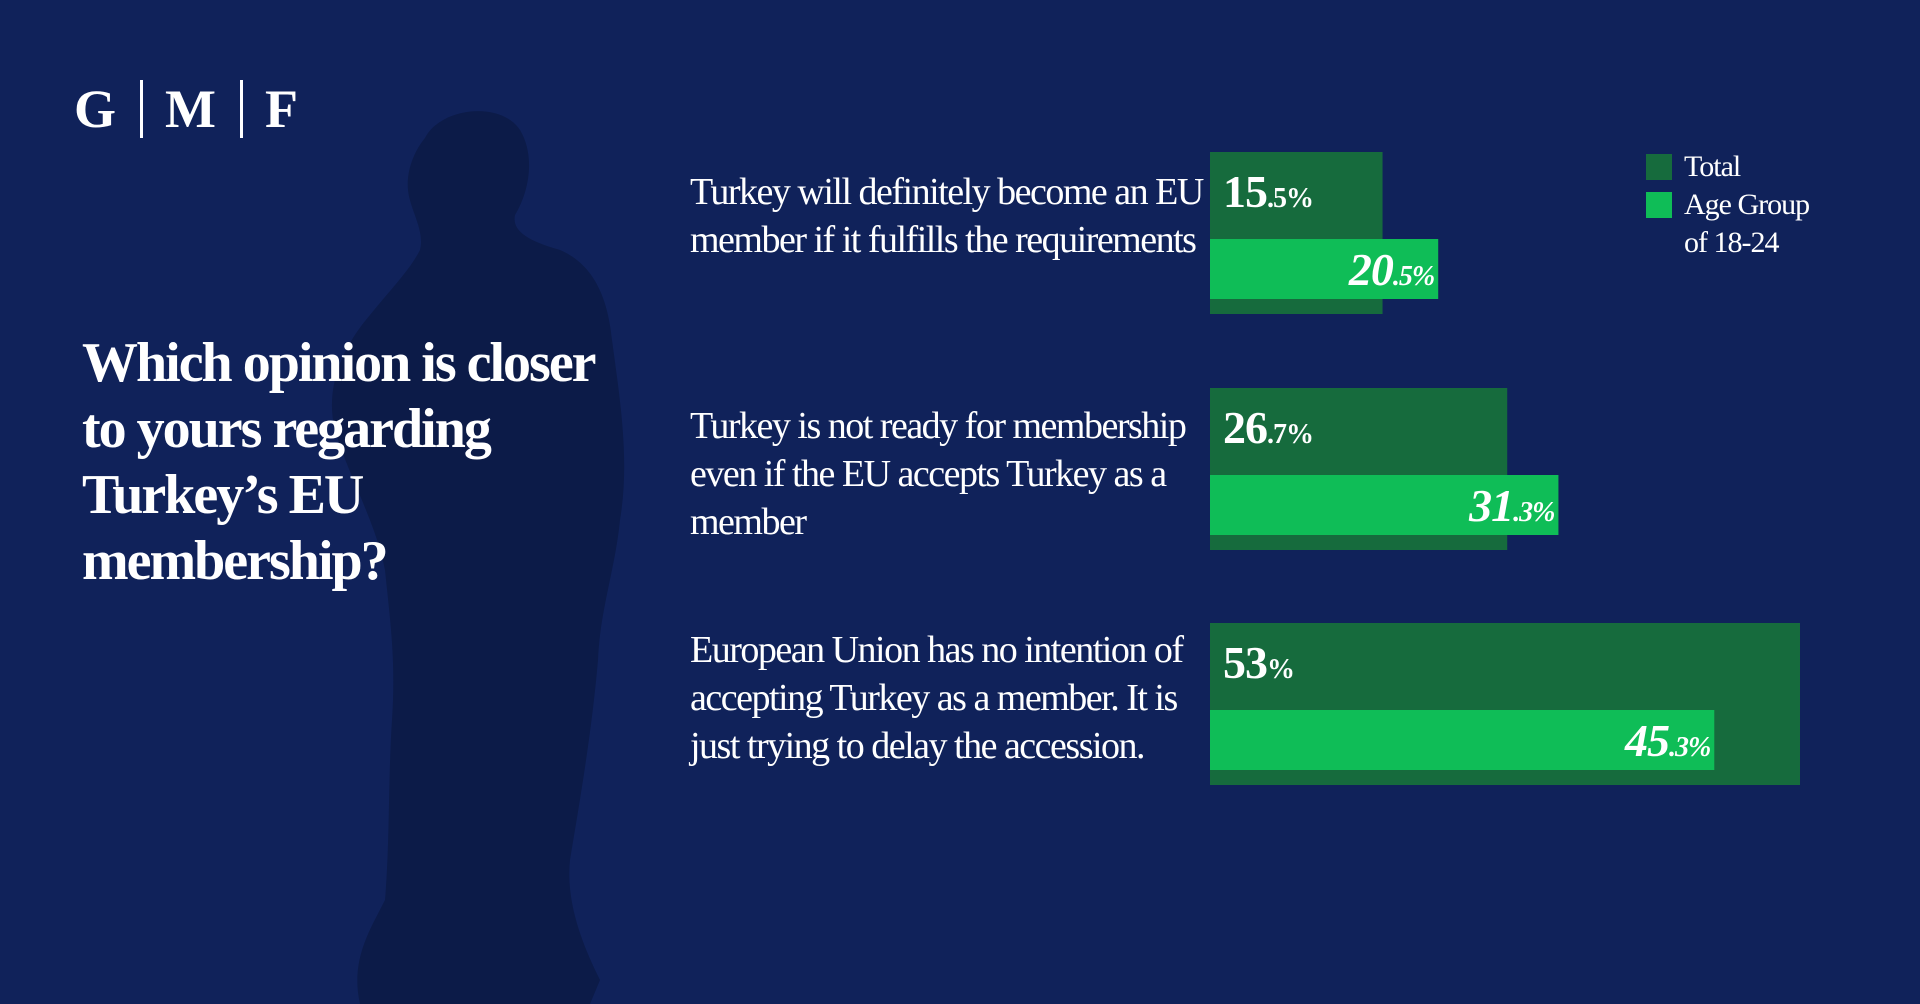 The height and width of the screenshot is (1004, 1920). I want to click on chart-legend: Total Age Group of 18-24, so click(1740, 205).